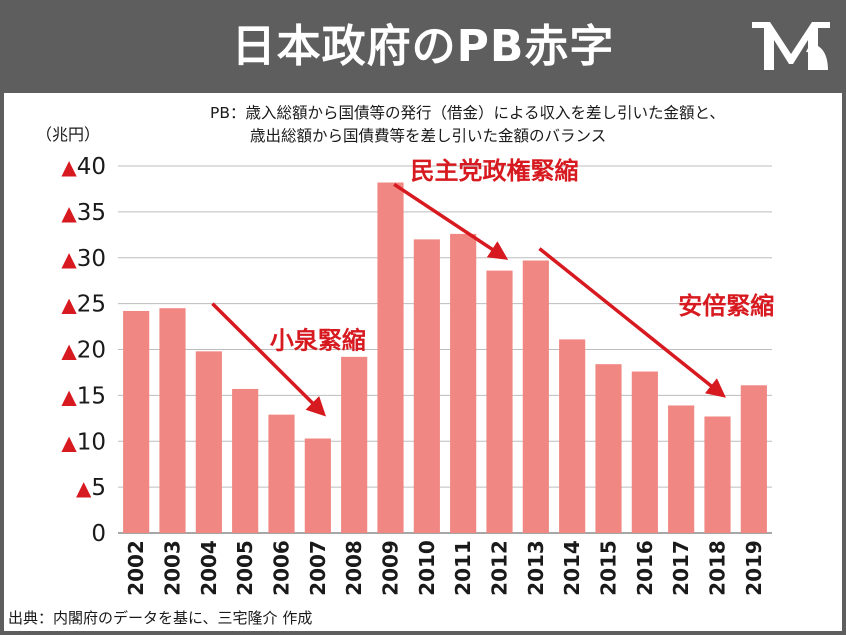  I want to click on mr-logo-icon, so click(791, 46).